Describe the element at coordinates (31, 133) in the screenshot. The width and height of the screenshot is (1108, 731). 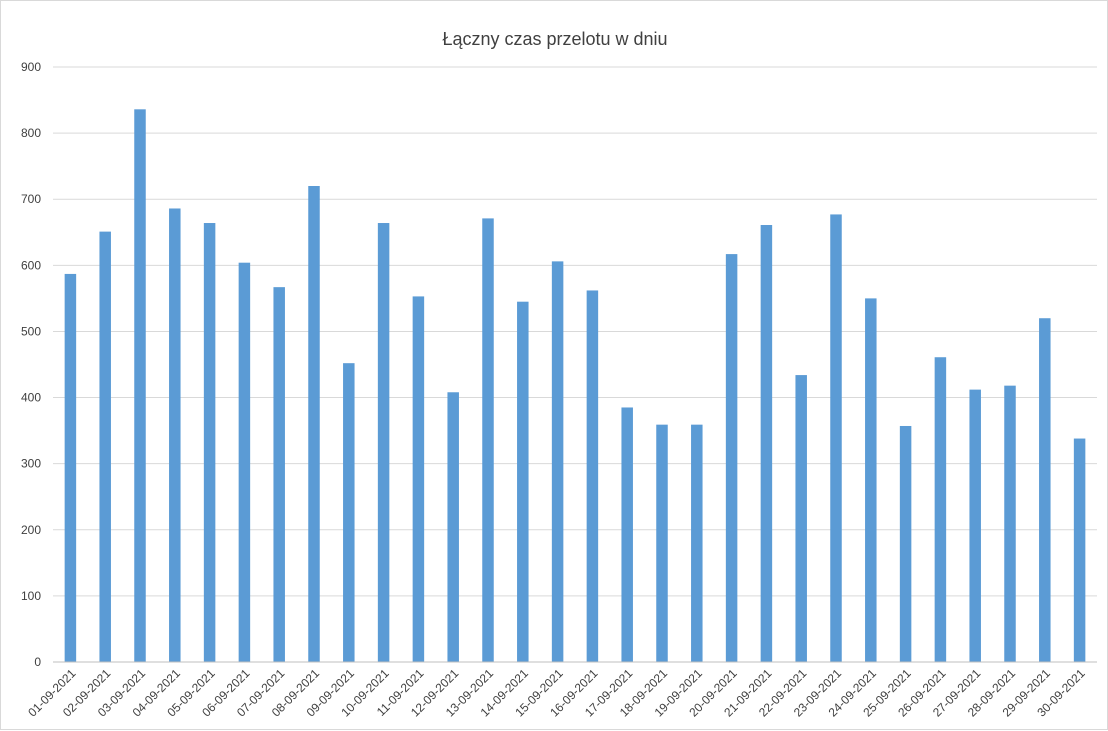
I see `y-tick-label: 800` at that location.